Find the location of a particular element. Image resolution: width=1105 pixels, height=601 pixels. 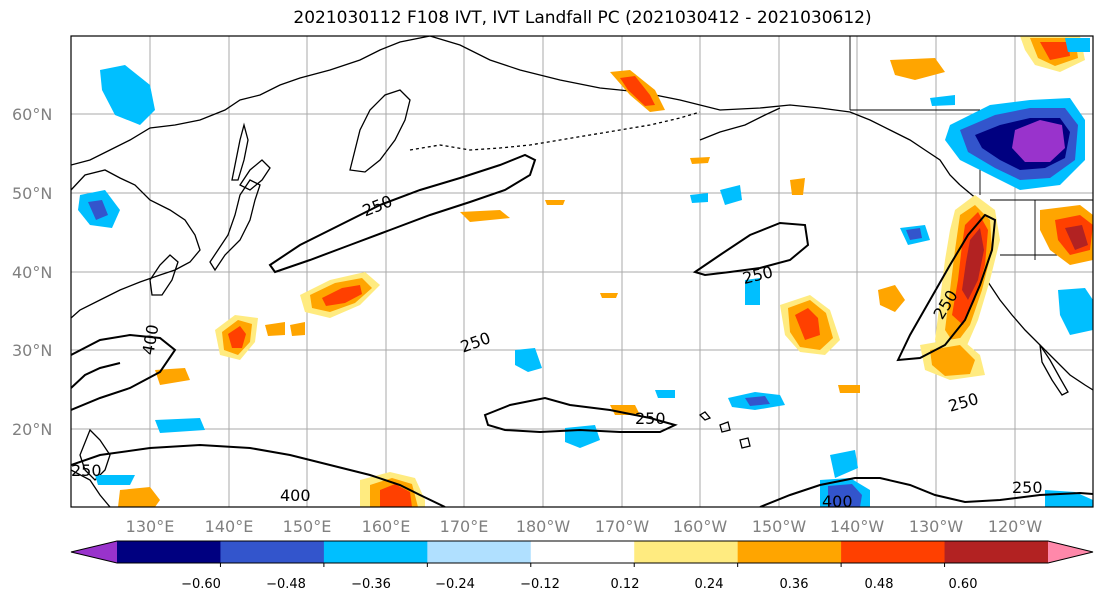

lon-label: 180°W is located at coordinates (543, 526).